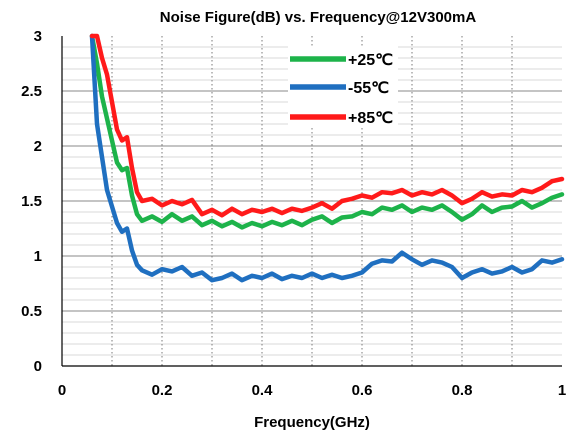 Image resolution: width=574 pixels, height=438 pixels. Describe the element at coordinates (263, 390) in the screenshot. I see `x-tick-label: 0.4` at that location.